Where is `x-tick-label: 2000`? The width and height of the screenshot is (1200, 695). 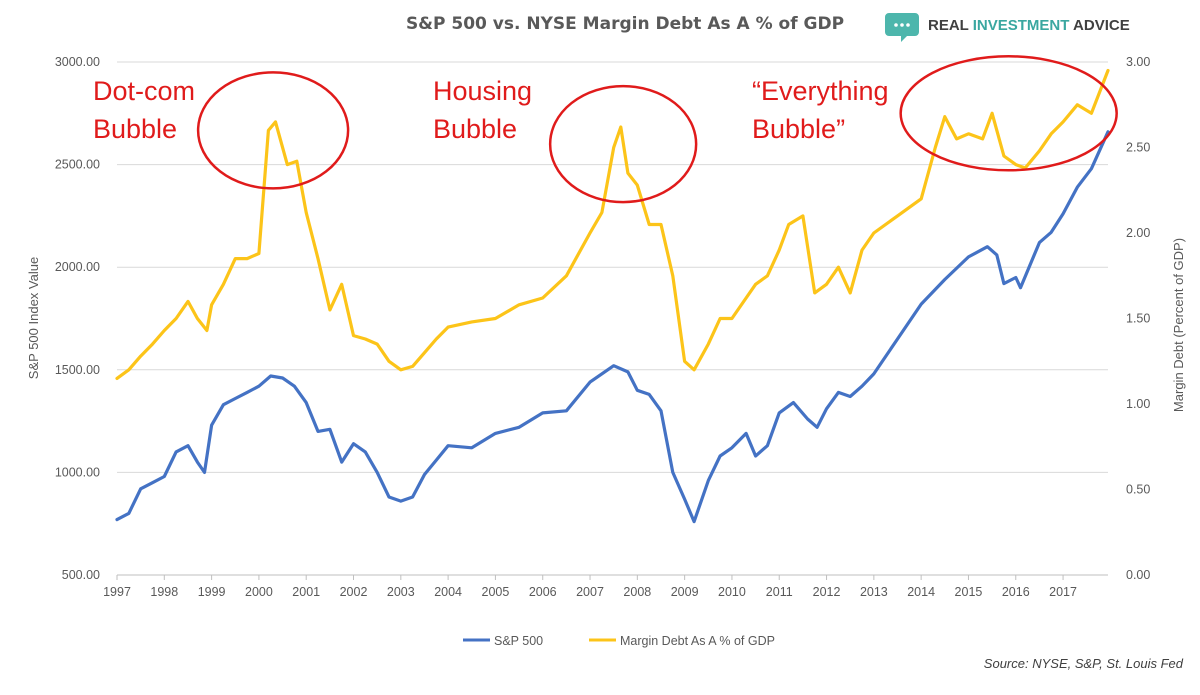 x-tick-label: 2000 is located at coordinates (259, 592).